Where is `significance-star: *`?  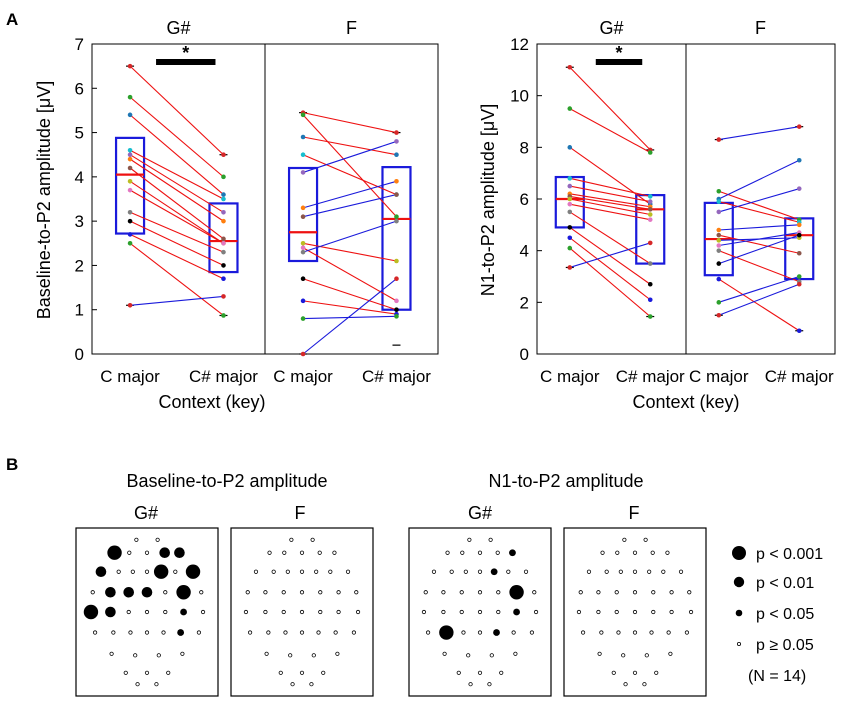
significance-star: * is located at coordinates (619, 53).